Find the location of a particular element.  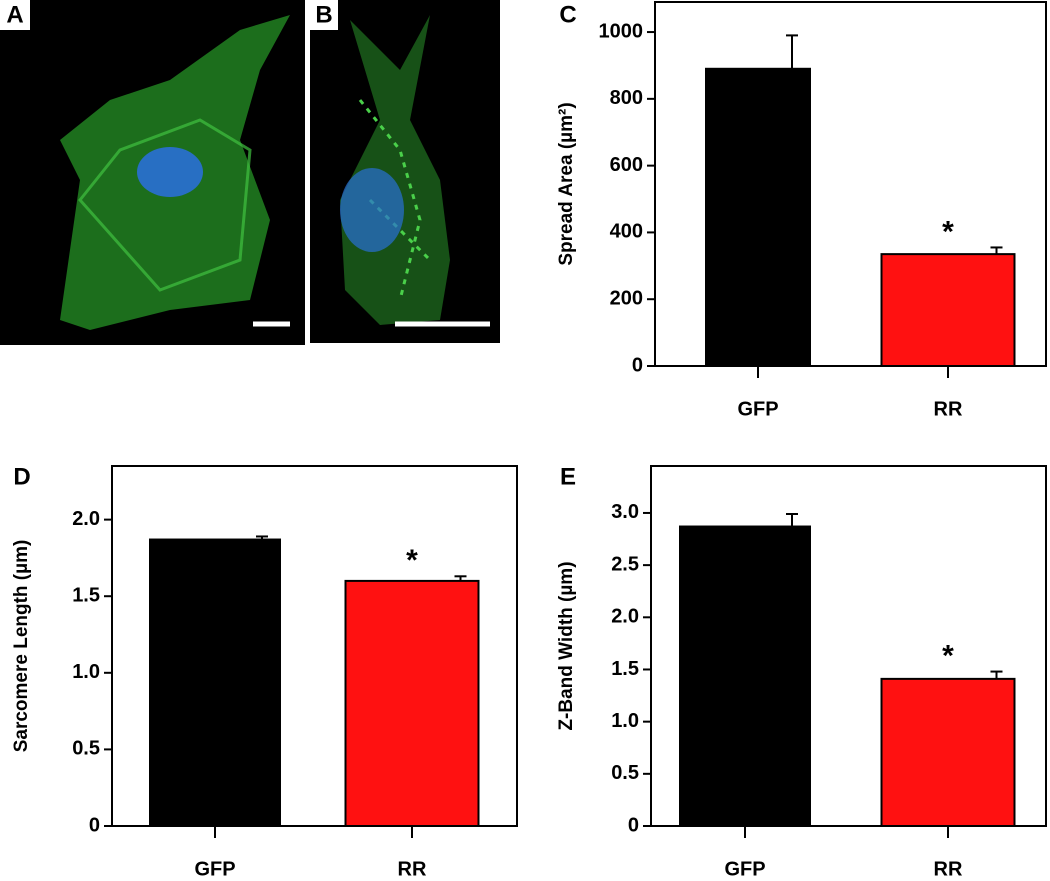

y-axis-label: Sarcomere Length (µm) is located at coordinates (21, 646).